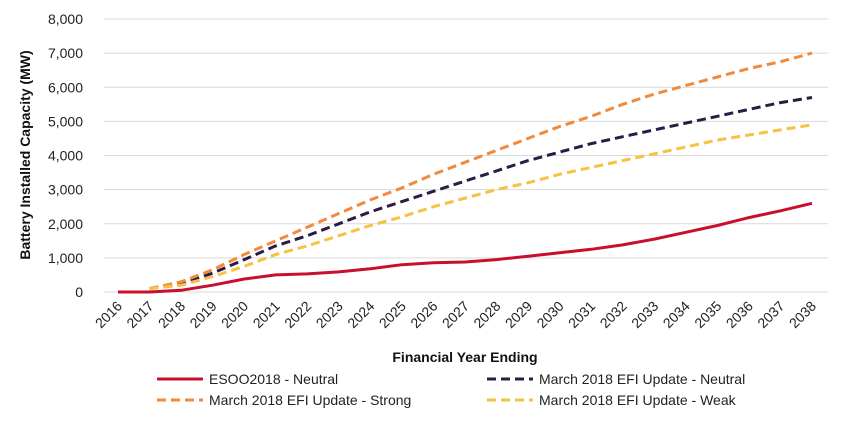 This screenshot has height=430, width=847. I want to click on y-tick-label: 7,000, so click(65, 53).